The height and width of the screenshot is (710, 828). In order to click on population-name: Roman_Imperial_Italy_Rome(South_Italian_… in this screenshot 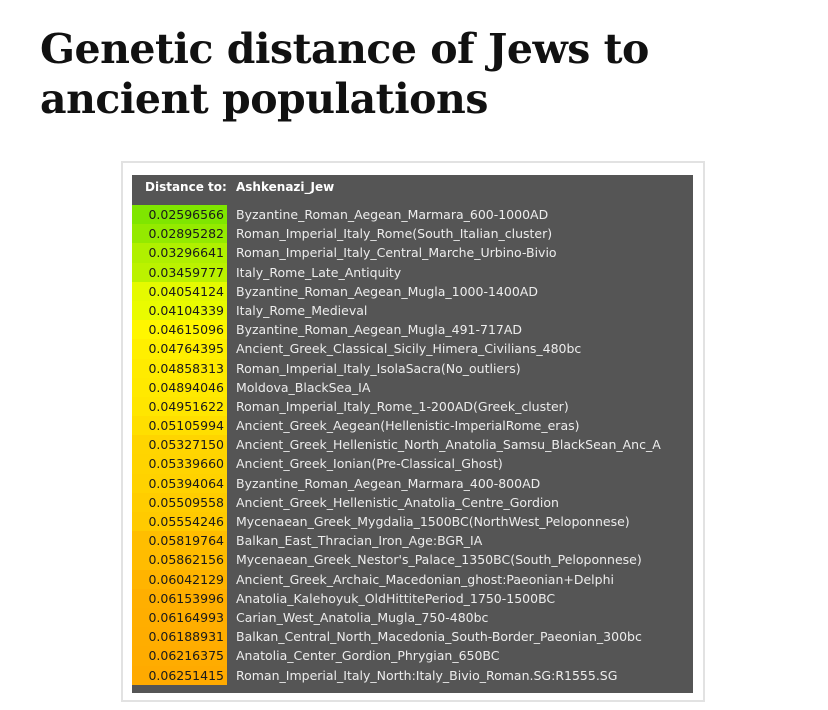, I will do `click(394, 234)`.